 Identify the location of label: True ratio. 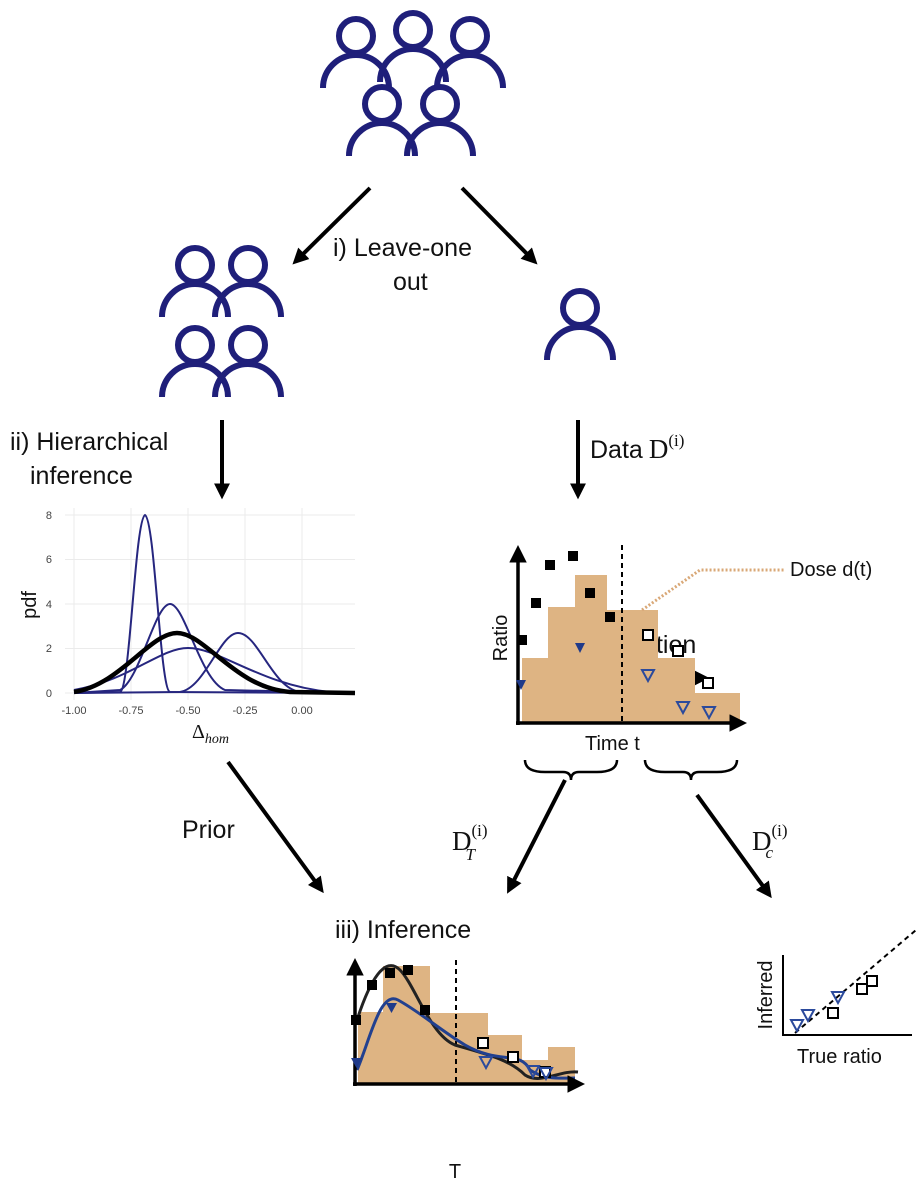
(839, 1057).